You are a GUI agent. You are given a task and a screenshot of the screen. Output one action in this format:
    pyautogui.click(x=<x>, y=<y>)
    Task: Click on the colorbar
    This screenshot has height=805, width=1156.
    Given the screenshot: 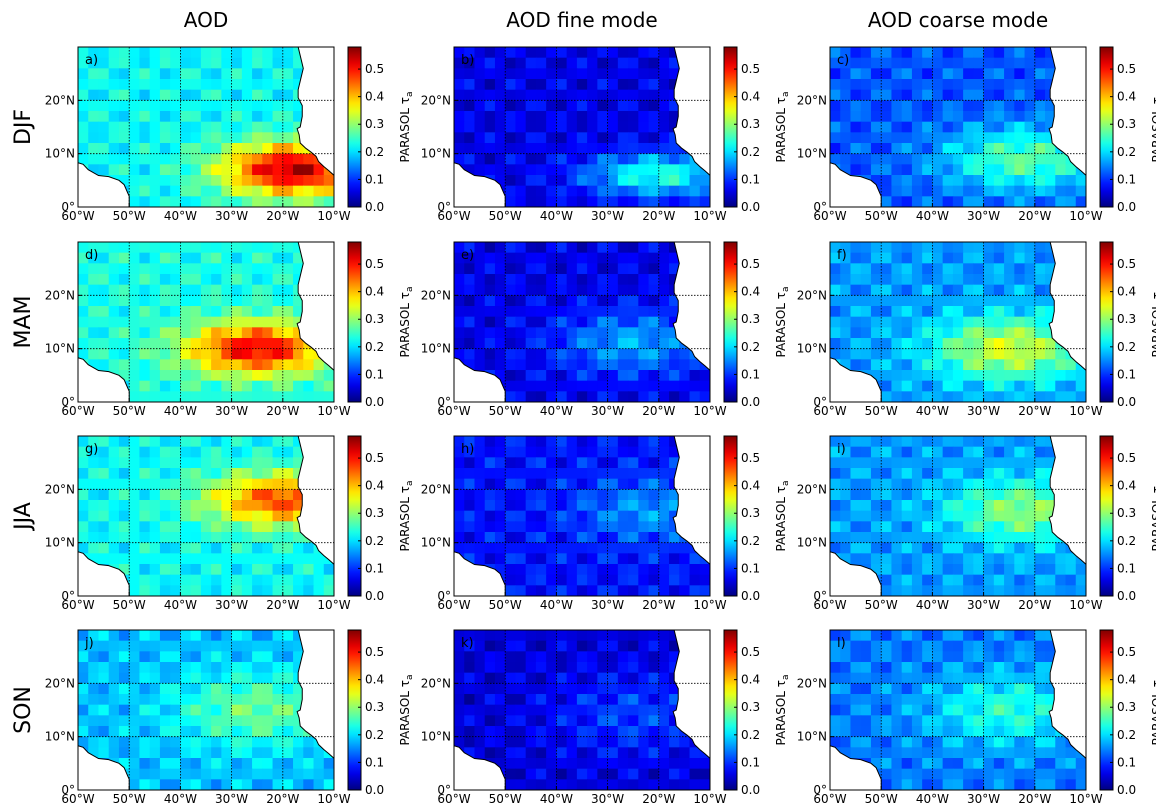 What is the action you would take?
    pyautogui.click(x=354, y=322)
    